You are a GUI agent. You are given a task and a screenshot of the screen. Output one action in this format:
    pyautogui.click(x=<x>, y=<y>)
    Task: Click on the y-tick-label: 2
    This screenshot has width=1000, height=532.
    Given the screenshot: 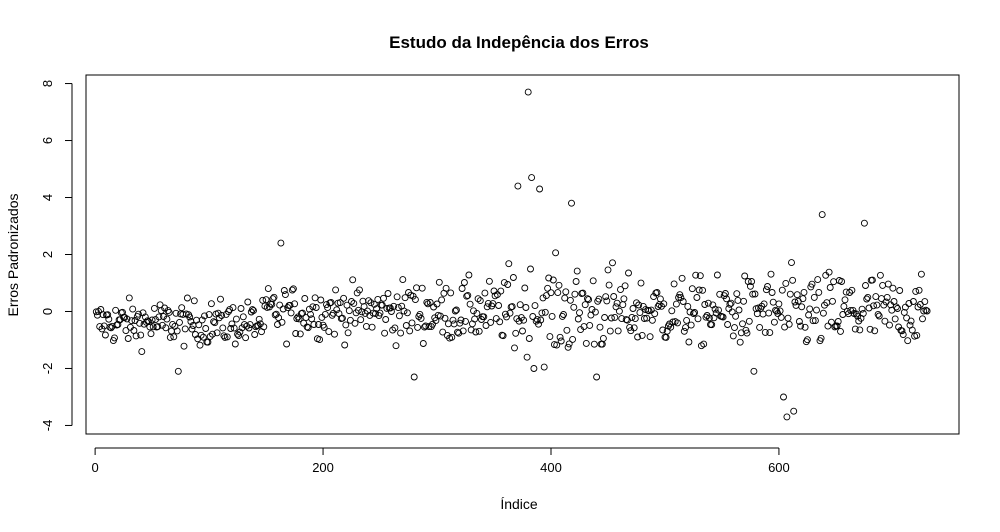 What is the action you would take?
    pyautogui.click(x=47, y=254)
    